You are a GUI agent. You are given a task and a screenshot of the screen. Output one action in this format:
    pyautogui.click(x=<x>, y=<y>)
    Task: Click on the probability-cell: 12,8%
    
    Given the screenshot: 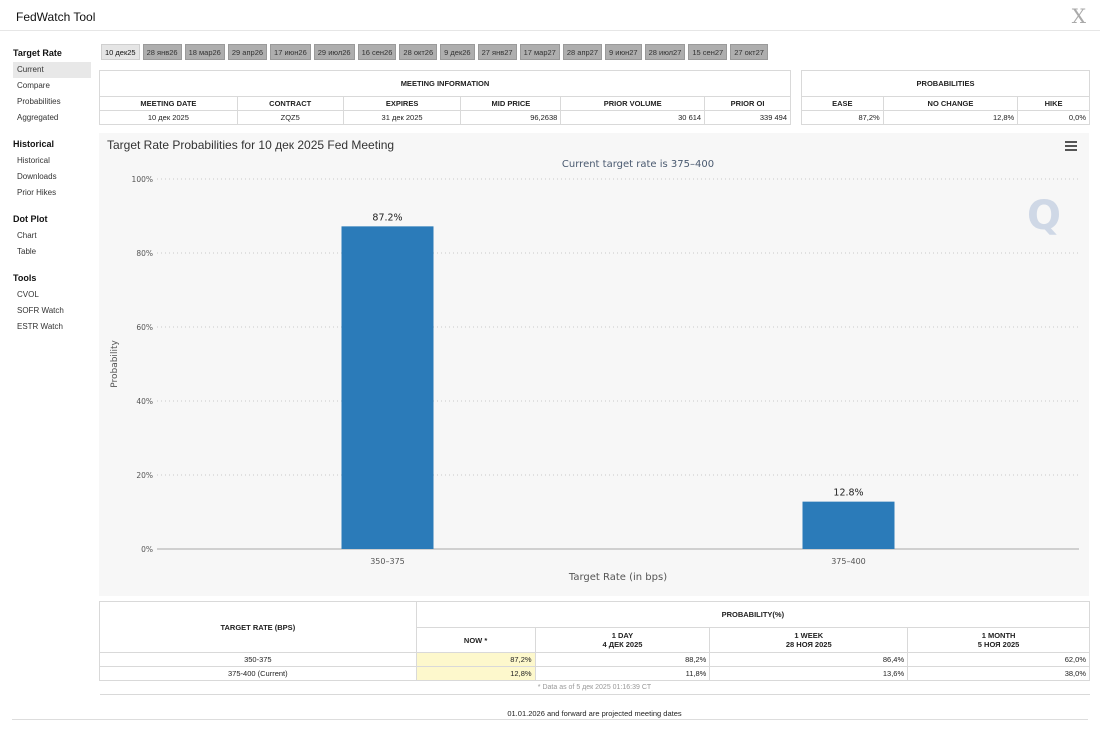 What is the action you would take?
    pyautogui.click(x=475, y=673)
    